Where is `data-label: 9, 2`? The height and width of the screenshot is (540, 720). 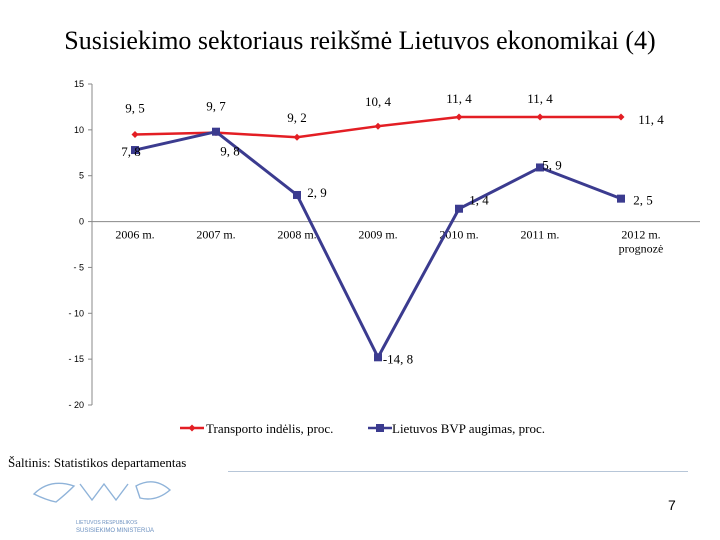 data-label: 9, 2 is located at coordinates (297, 117).